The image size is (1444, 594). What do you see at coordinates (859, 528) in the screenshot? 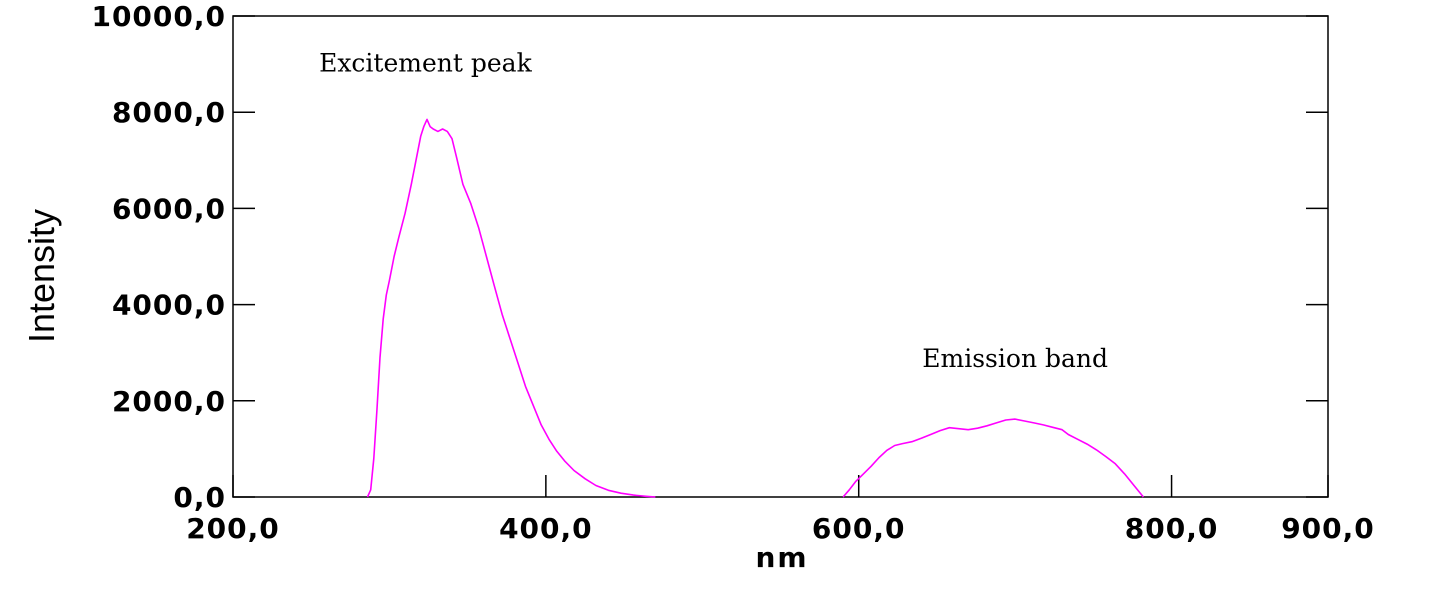
I see `x-tick-label: 600,0` at bounding box center [859, 528].